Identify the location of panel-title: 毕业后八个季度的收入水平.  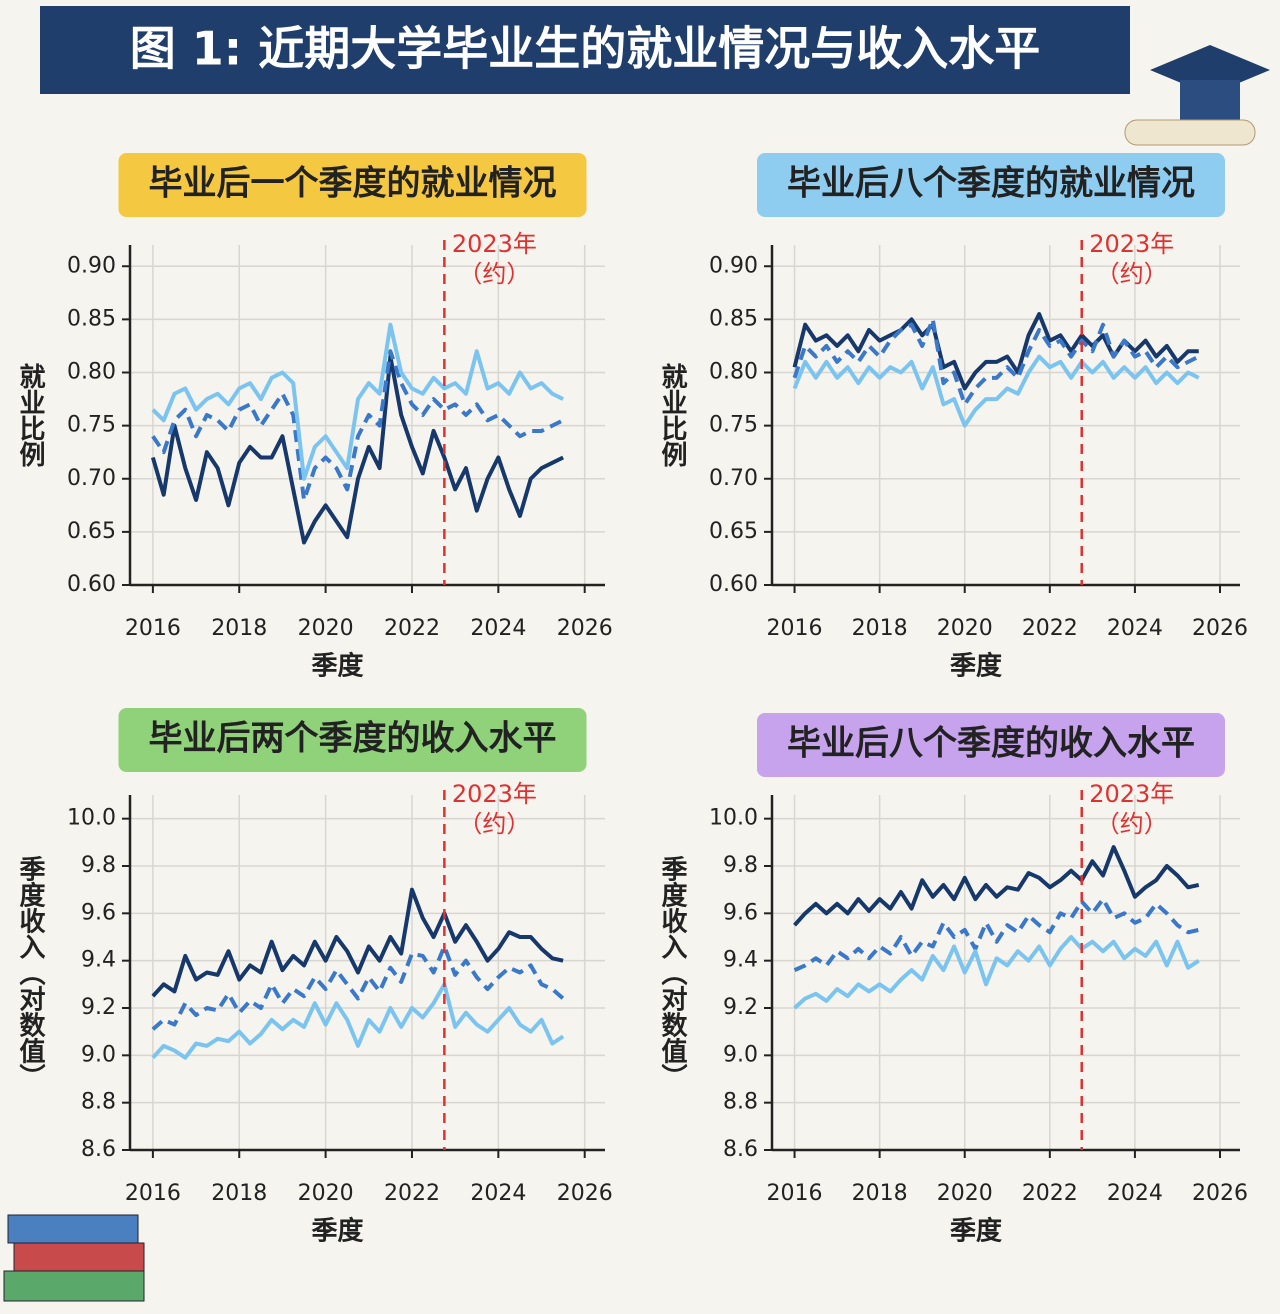
(991, 744).